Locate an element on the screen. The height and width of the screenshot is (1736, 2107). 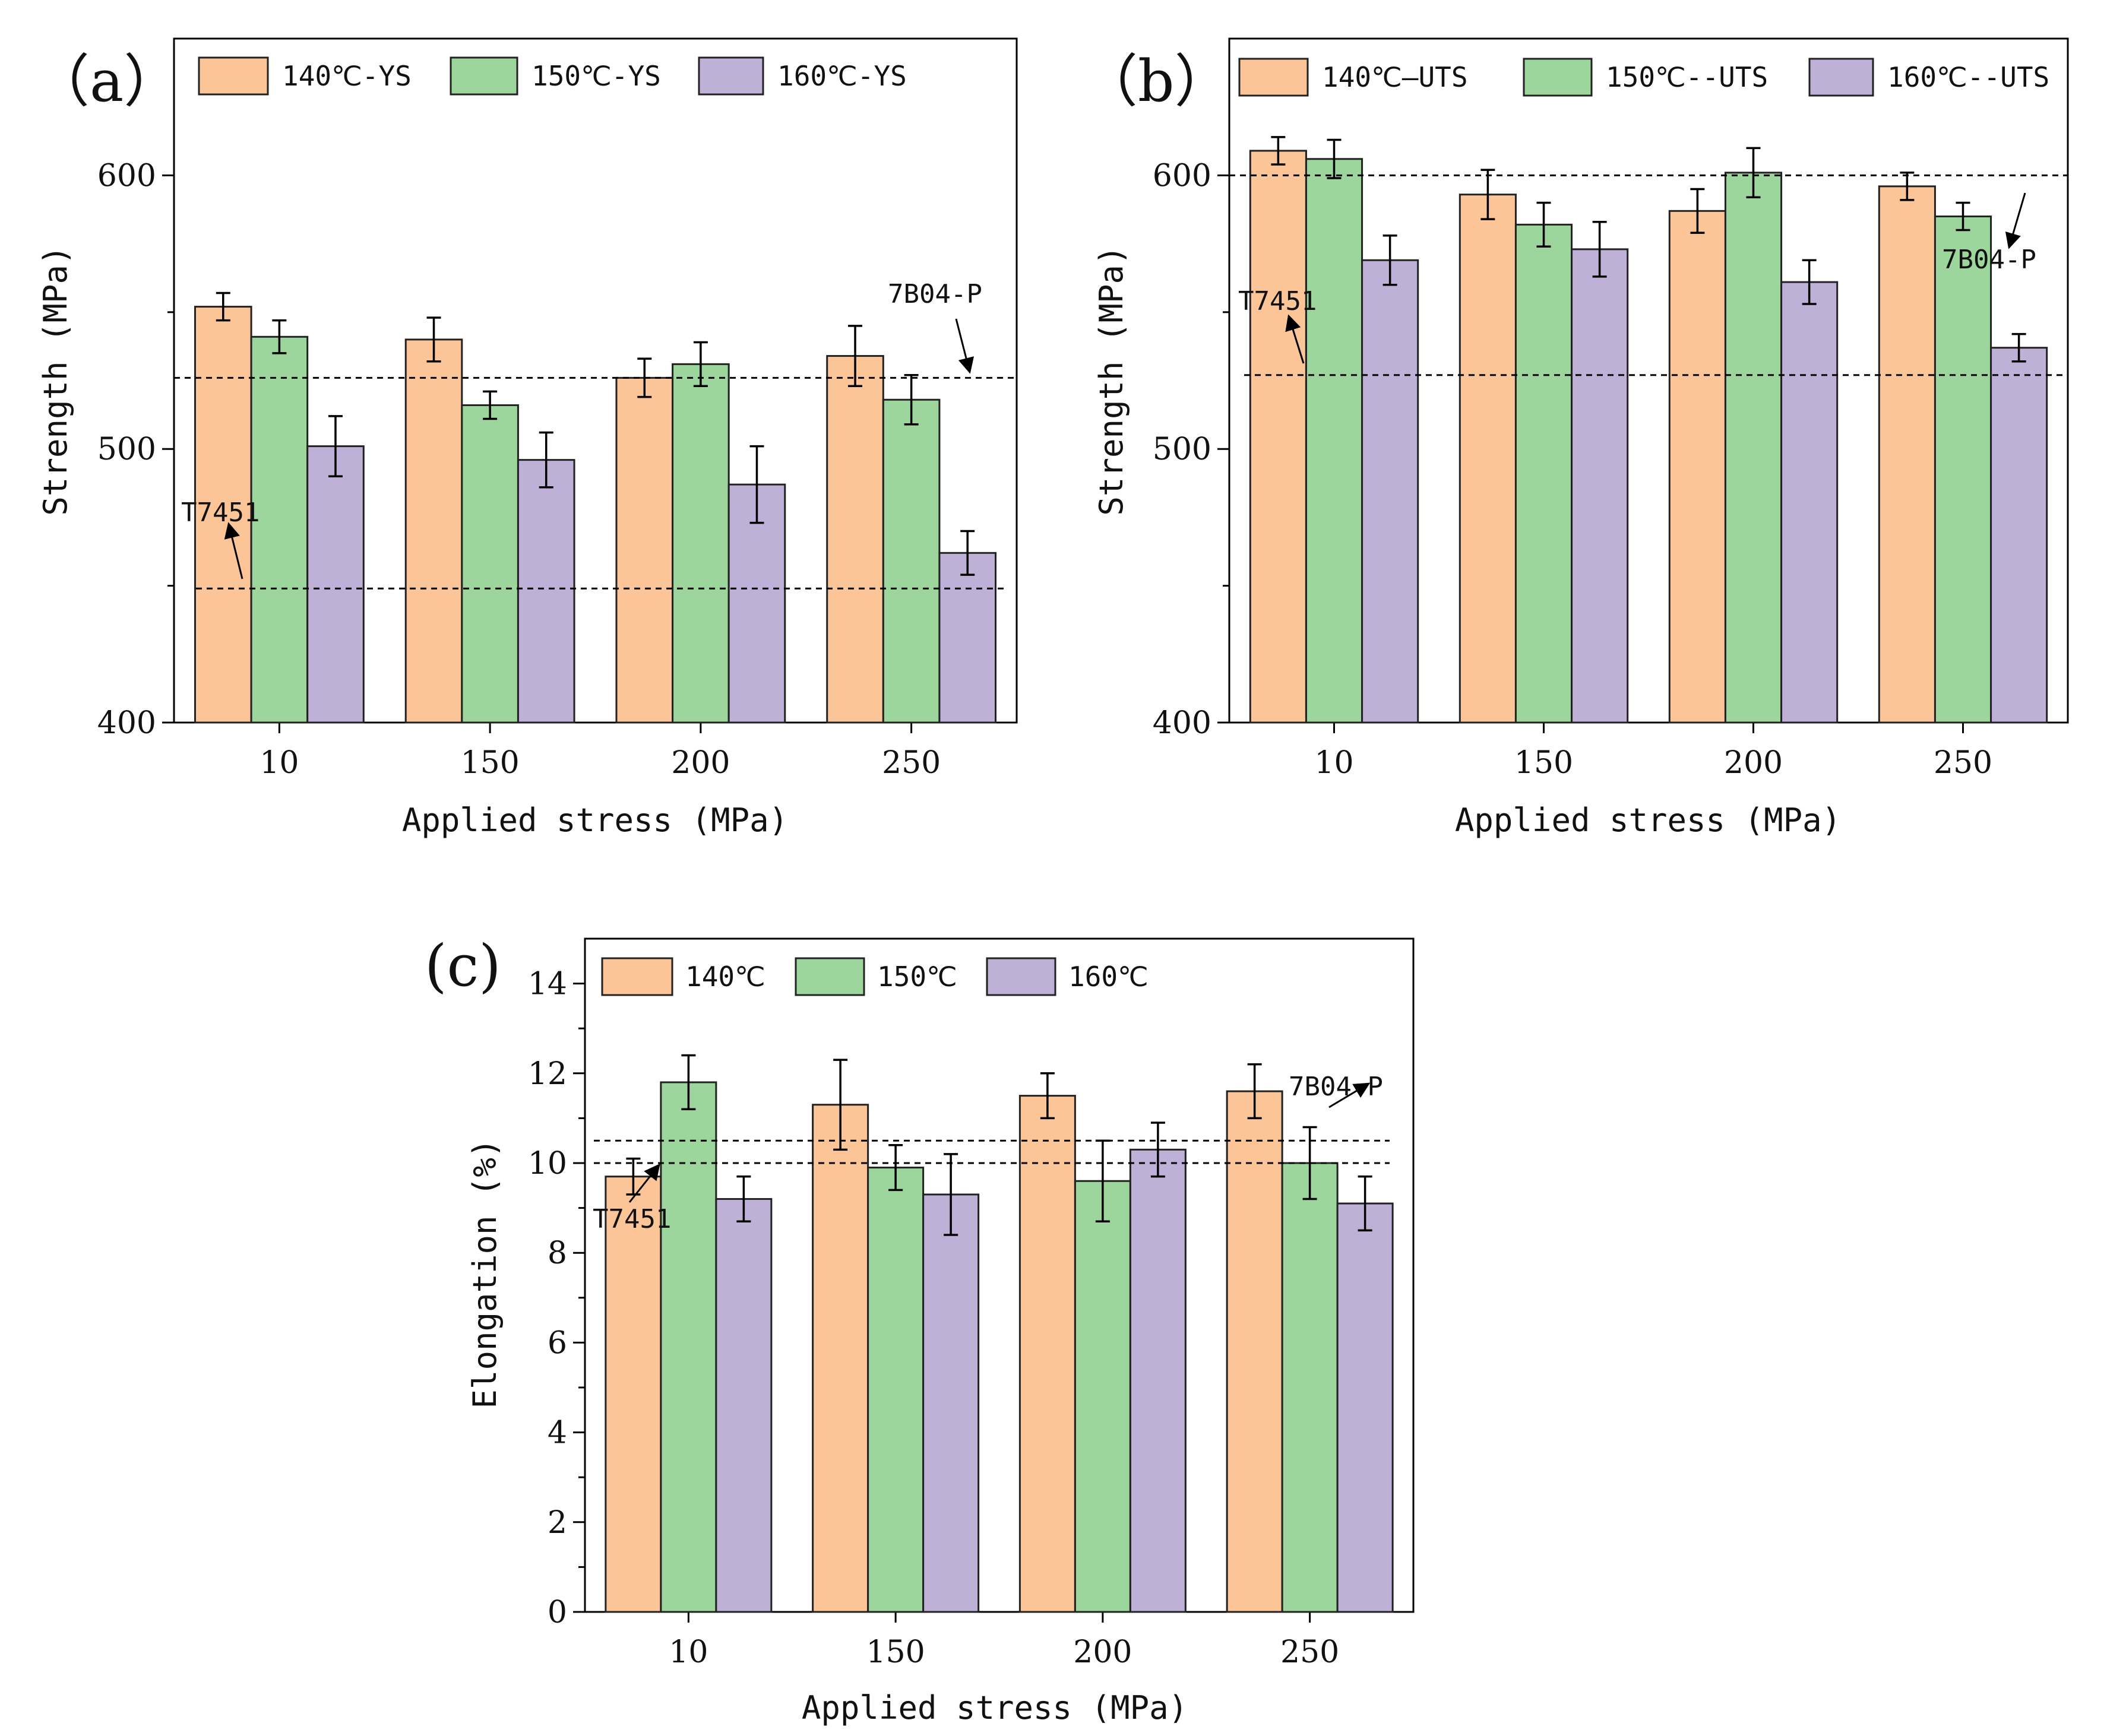
legend-swatch-160℃ is located at coordinates (1021, 976).